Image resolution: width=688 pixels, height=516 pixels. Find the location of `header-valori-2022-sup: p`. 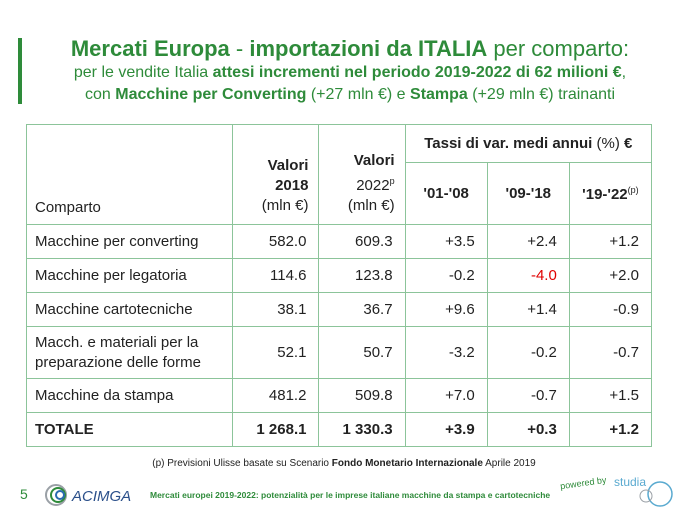

header-valori-2022-sup: p is located at coordinates (392, 181).